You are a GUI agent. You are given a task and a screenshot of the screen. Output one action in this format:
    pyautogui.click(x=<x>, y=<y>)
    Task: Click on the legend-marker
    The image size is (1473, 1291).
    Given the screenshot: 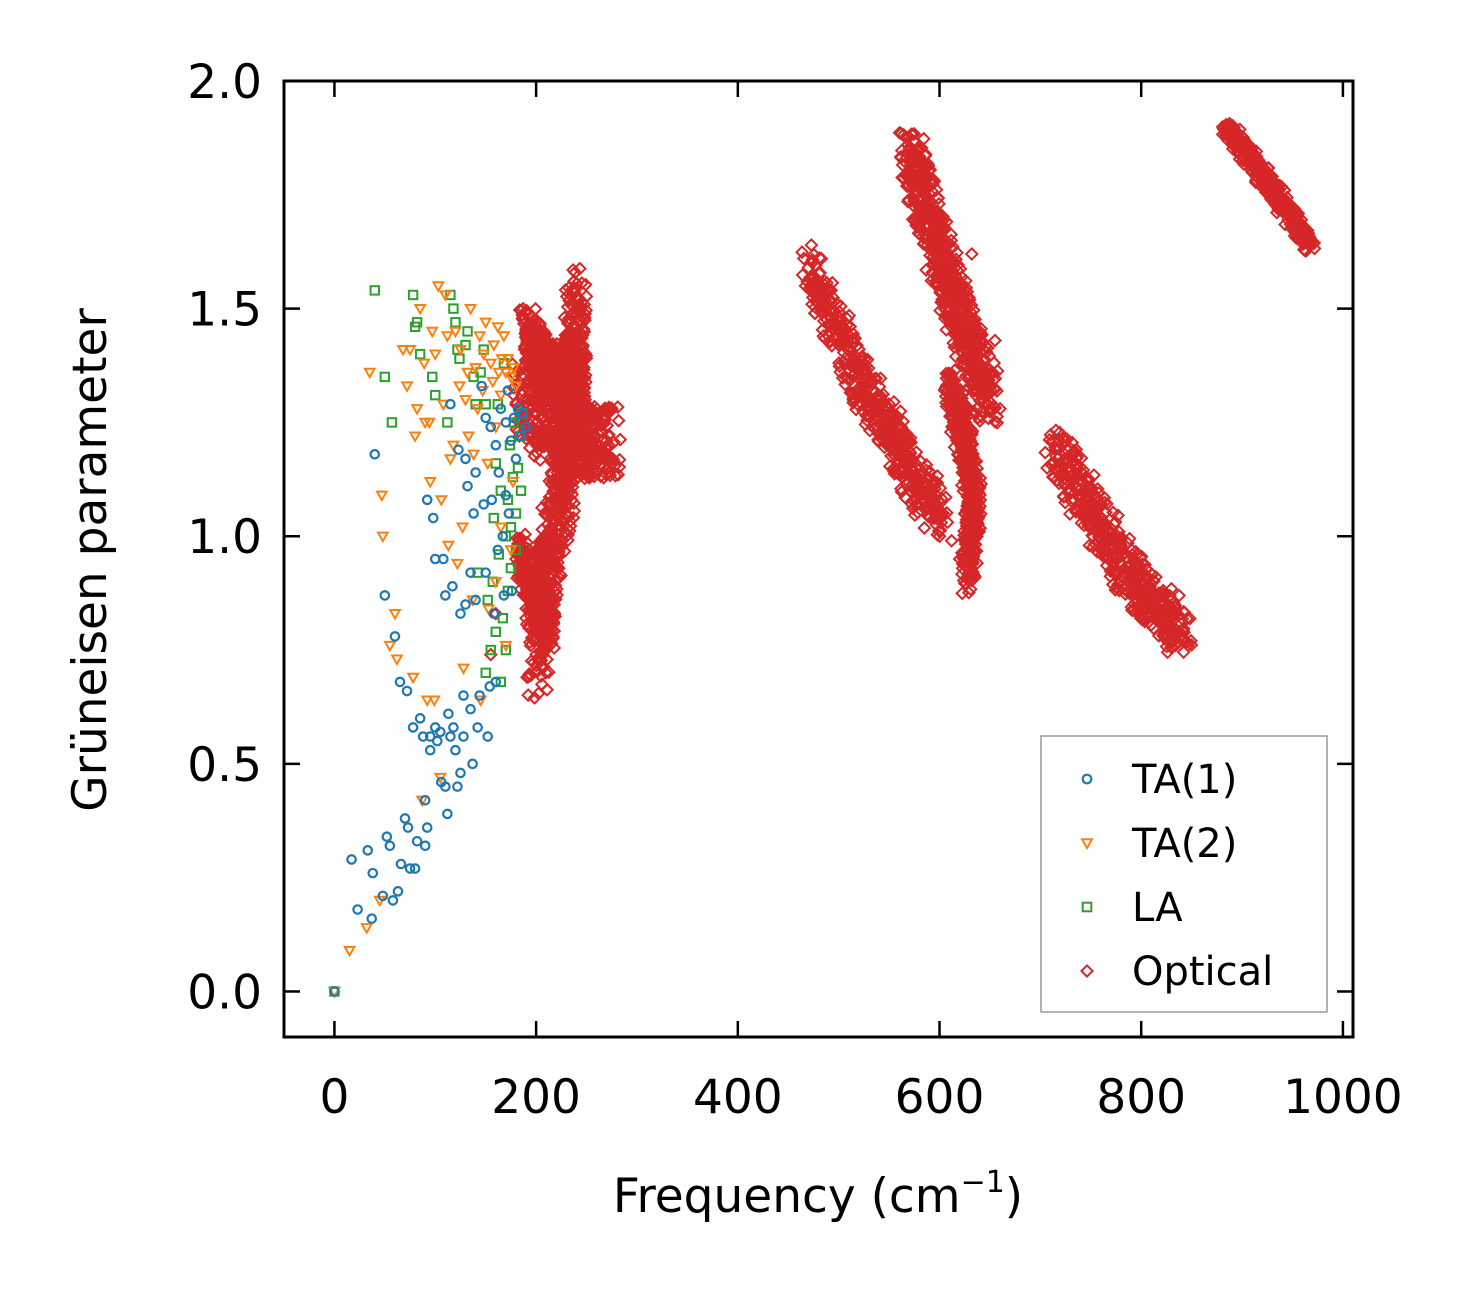 What is the action you would take?
    pyautogui.click(x=1087, y=907)
    